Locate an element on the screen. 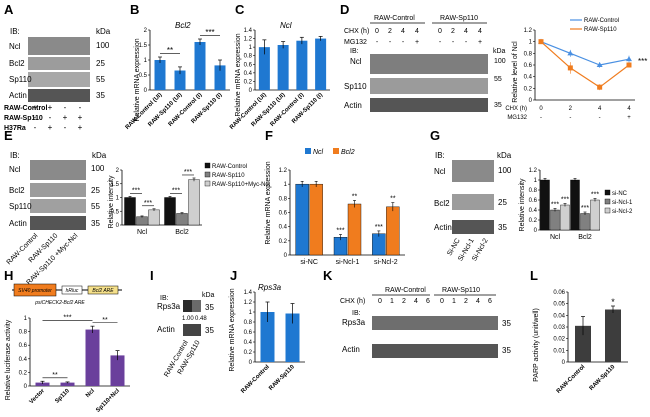 This screenshot has width=650, height=417. blot-actin is located at coordinates (59, 95).